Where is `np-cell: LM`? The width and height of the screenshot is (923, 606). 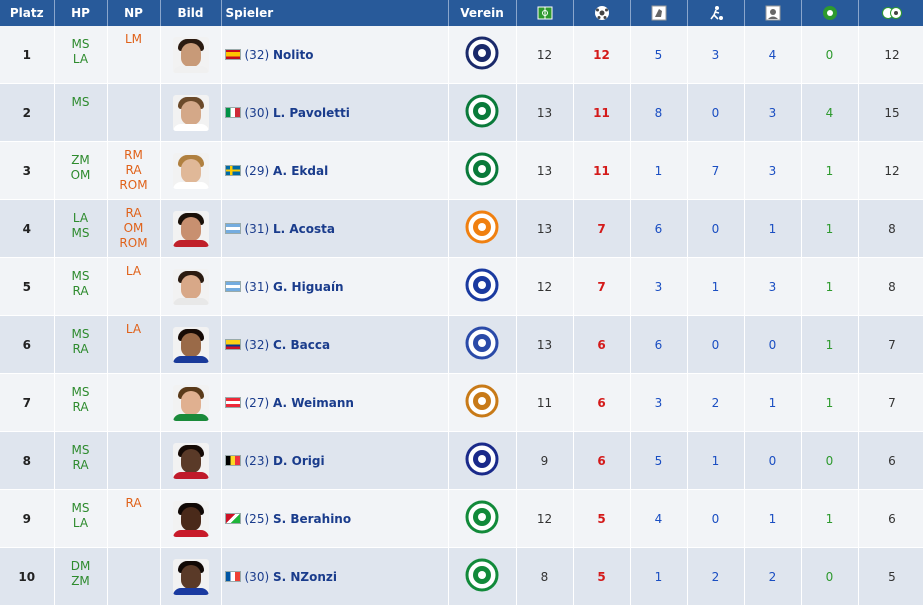
np-cell: LM is located at coordinates (134, 55).